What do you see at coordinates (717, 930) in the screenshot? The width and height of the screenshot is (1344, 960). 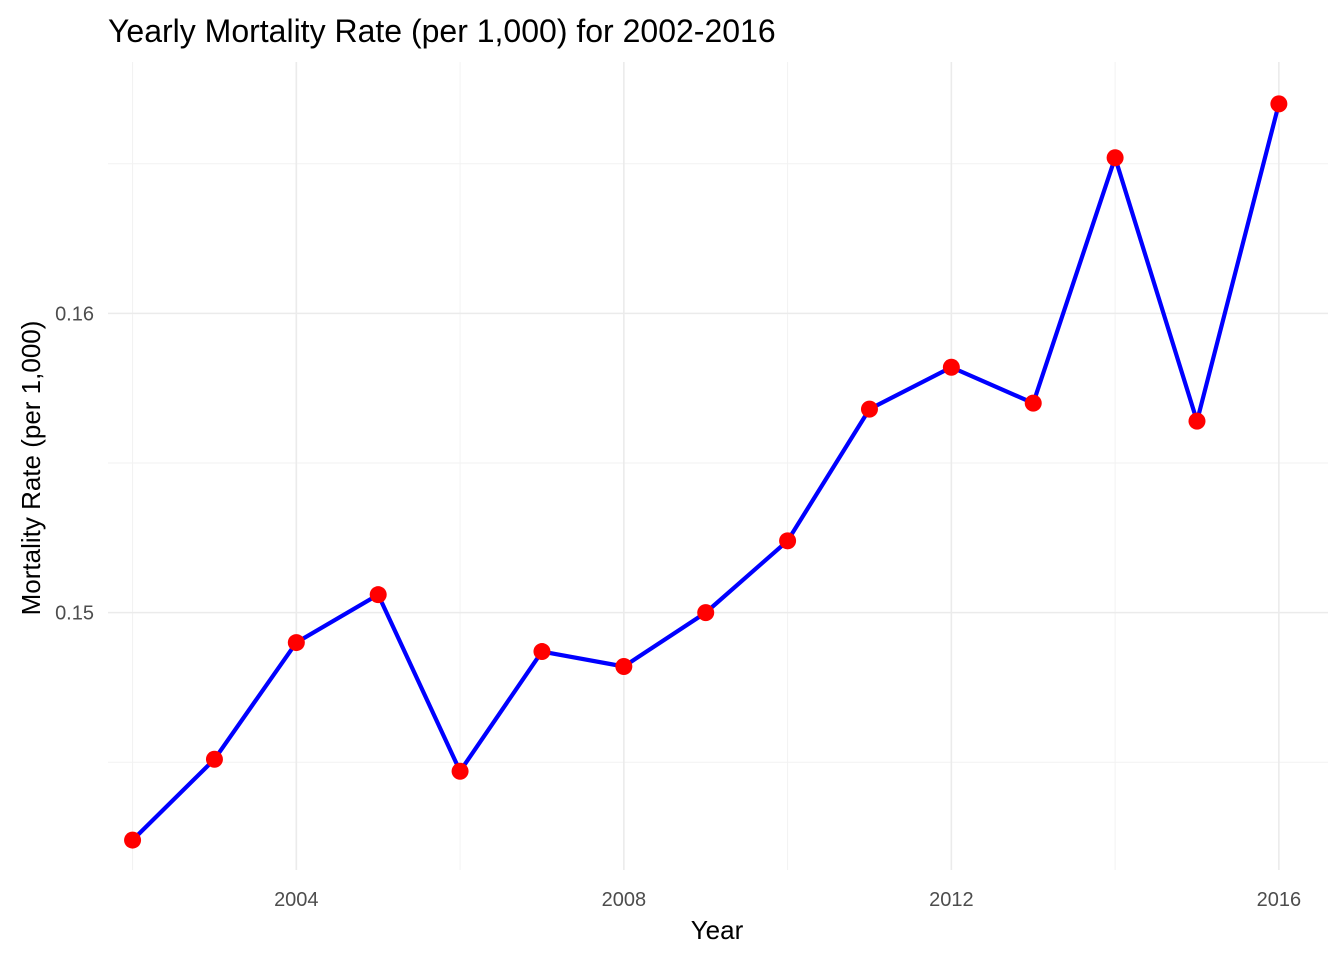 I see `x-axis-label: Year` at bounding box center [717, 930].